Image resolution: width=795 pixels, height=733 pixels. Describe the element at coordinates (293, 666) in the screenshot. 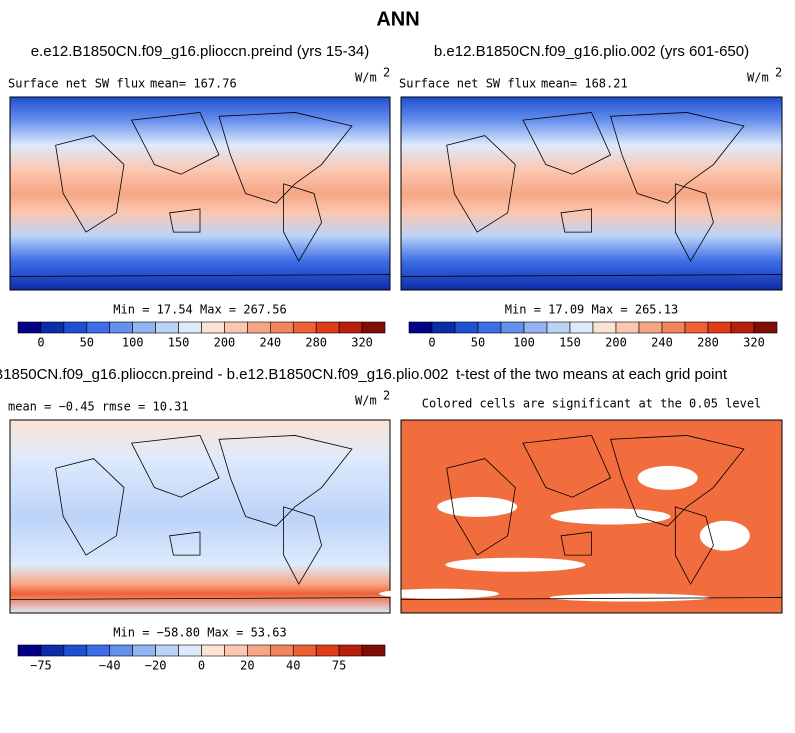

I see `colorbar-tick-label: 40` at that location.